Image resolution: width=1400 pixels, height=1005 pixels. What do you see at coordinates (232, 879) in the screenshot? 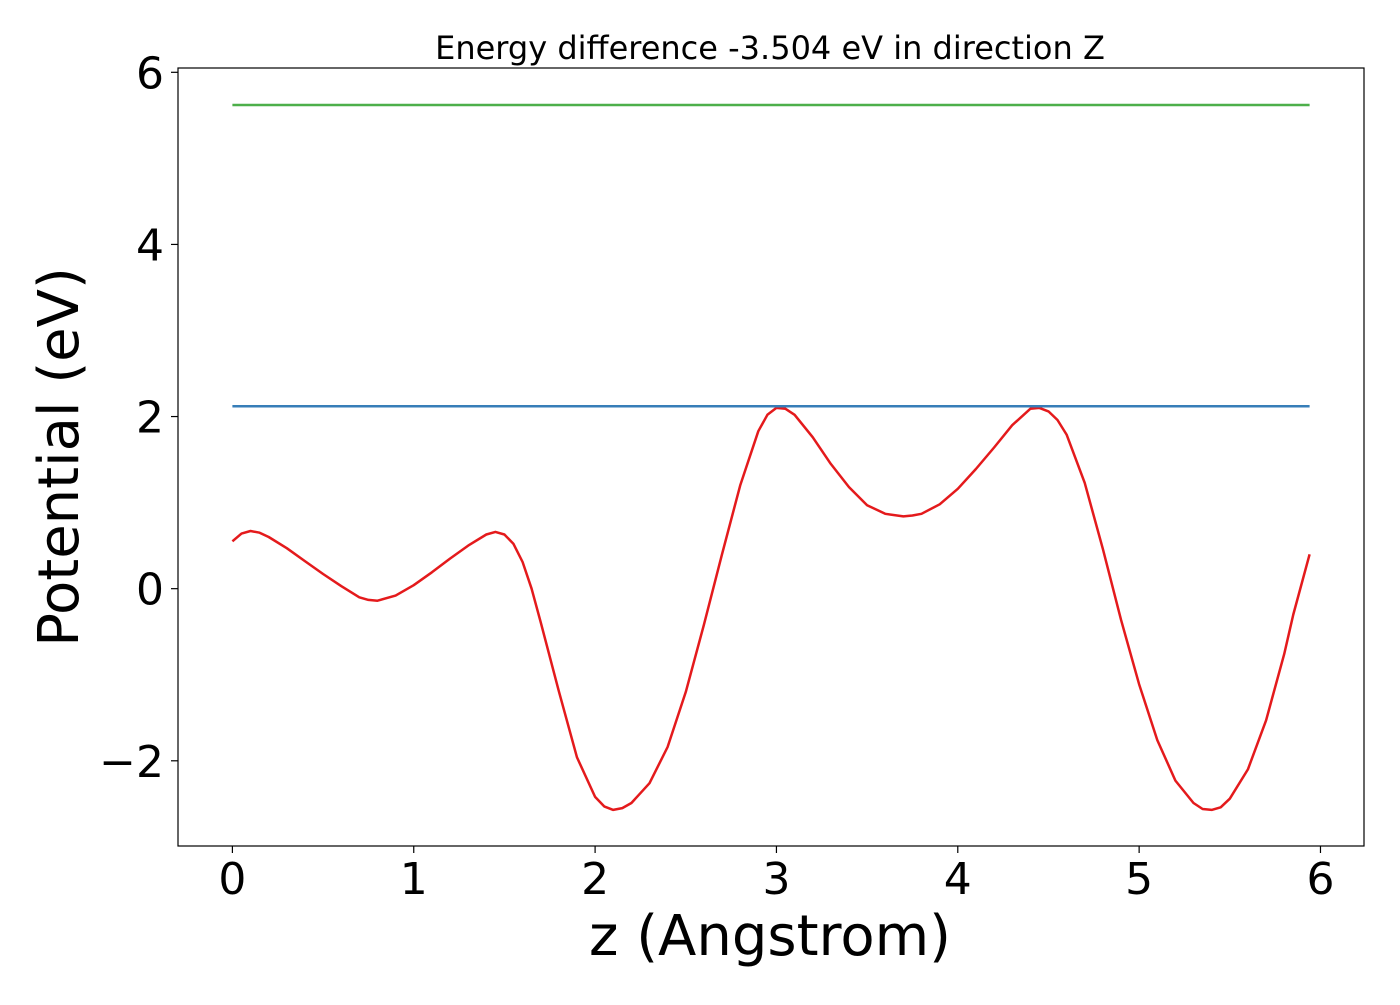
I see `x-tick-label: 0` at bounding box center [232, 879].